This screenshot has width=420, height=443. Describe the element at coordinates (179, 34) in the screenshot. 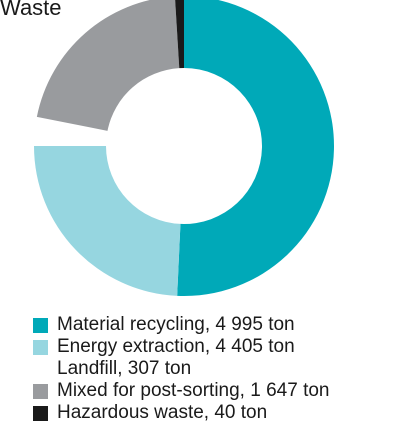

I see `donut-slice-hazardous-waste` at that location.